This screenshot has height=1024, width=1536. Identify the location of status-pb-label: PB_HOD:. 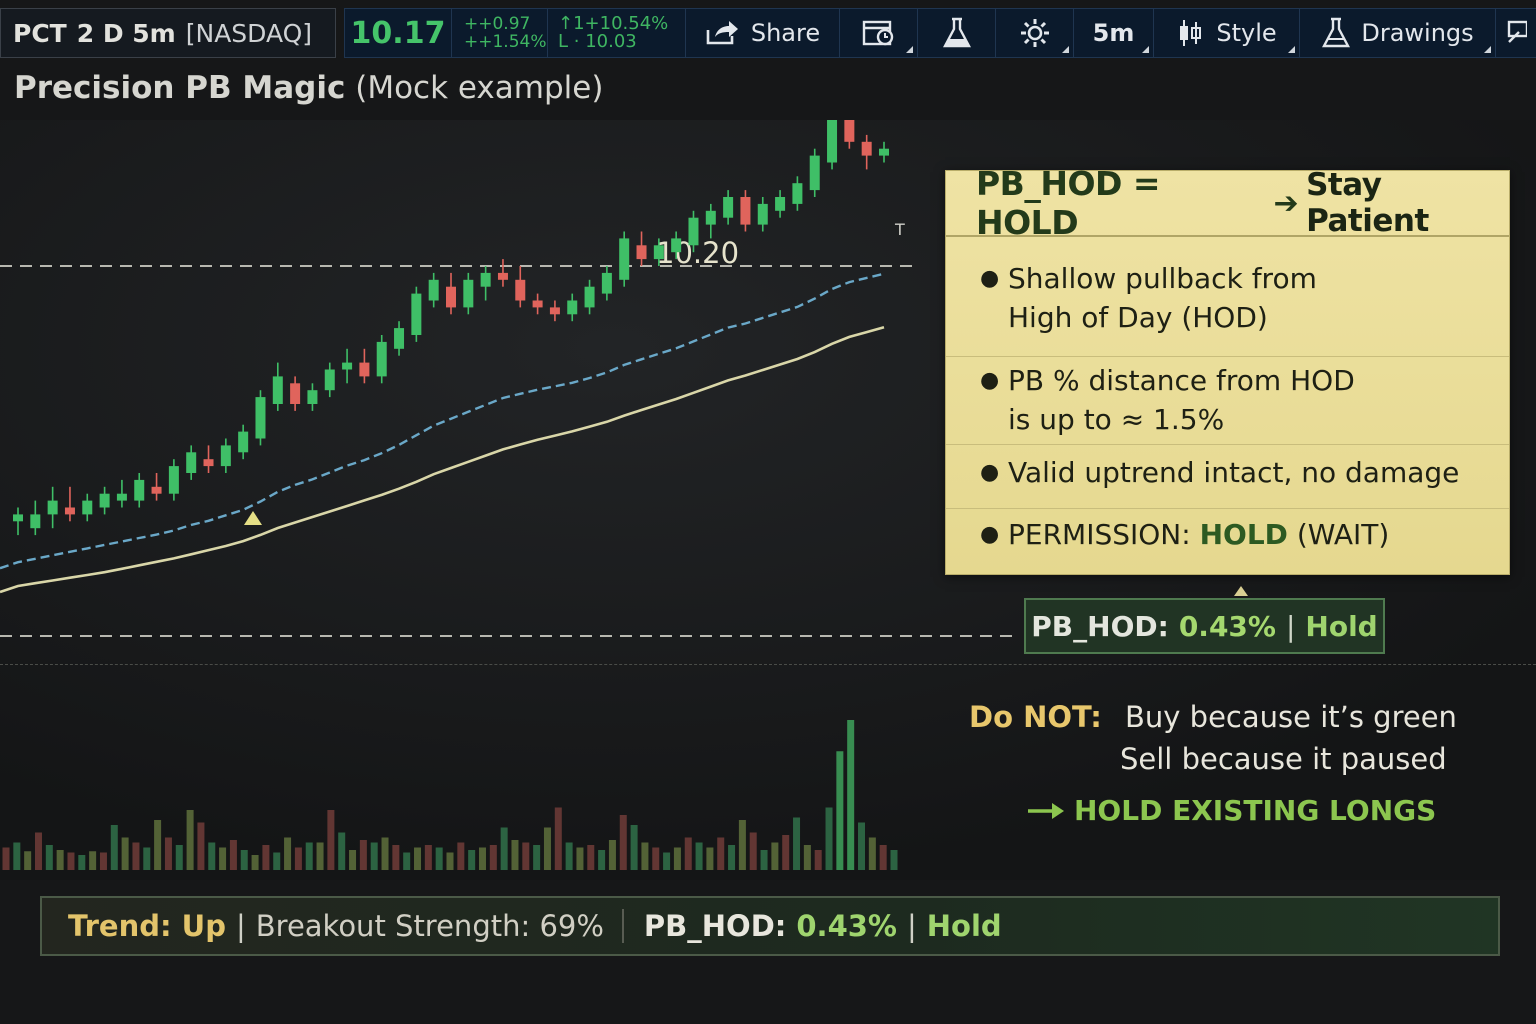
(715, 926).